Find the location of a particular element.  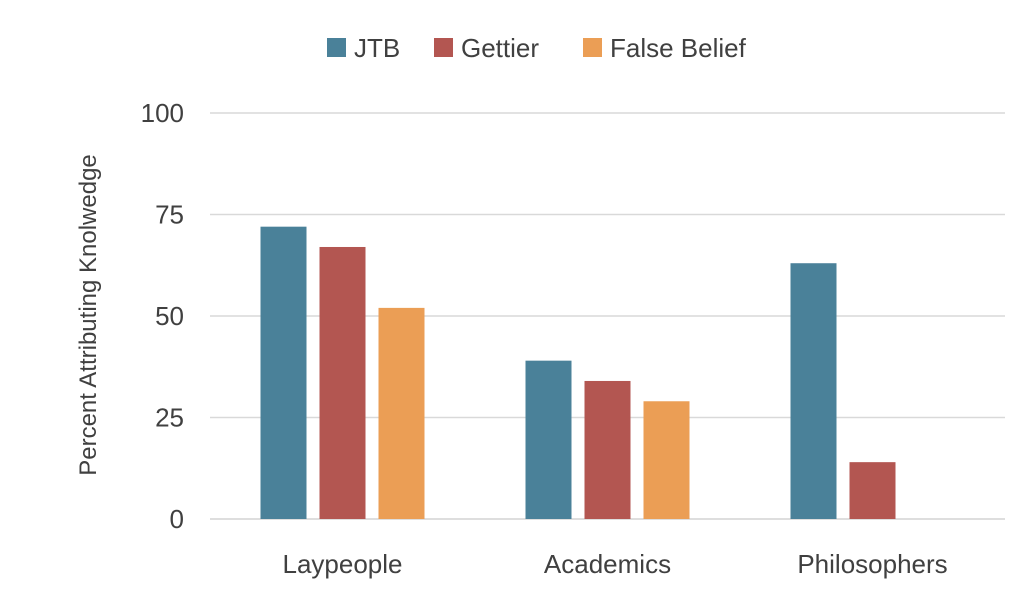

legend-label: False Belief is located at coordinates (678, 48).